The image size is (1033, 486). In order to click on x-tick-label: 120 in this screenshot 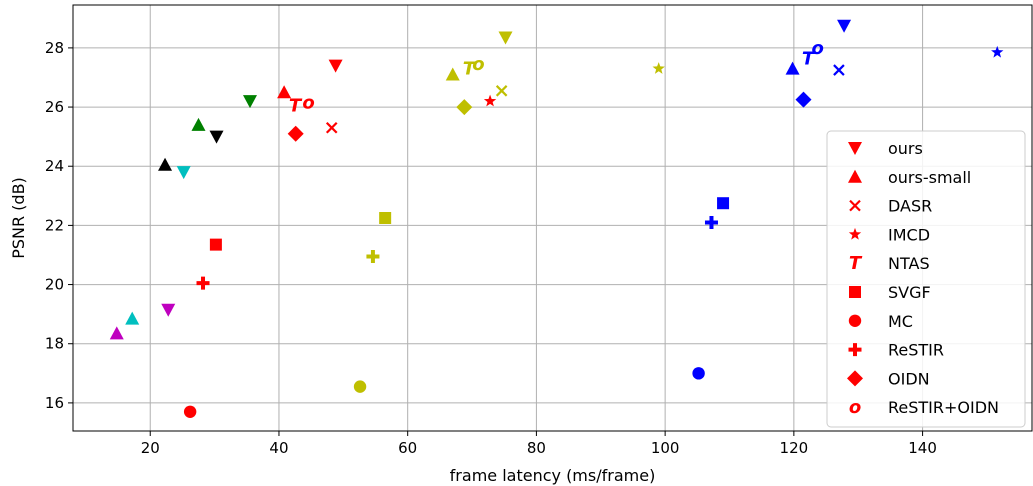, I will do `click(794, 448)`.